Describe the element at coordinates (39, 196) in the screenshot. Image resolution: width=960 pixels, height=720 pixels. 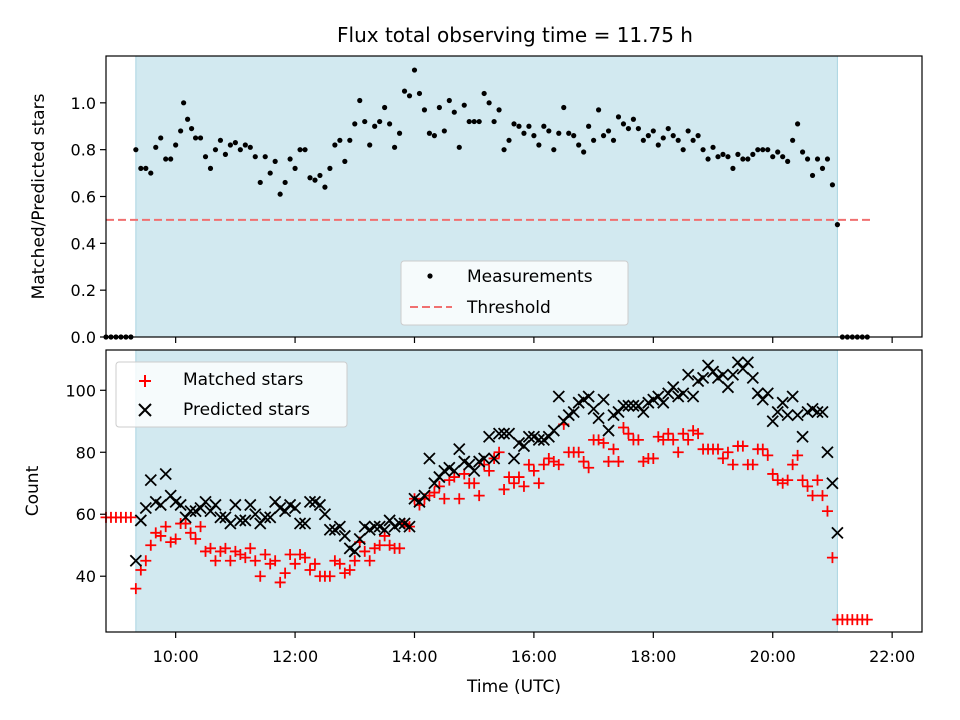
I see `top-y-axis-label: Matched/Predicted stars` at that location.